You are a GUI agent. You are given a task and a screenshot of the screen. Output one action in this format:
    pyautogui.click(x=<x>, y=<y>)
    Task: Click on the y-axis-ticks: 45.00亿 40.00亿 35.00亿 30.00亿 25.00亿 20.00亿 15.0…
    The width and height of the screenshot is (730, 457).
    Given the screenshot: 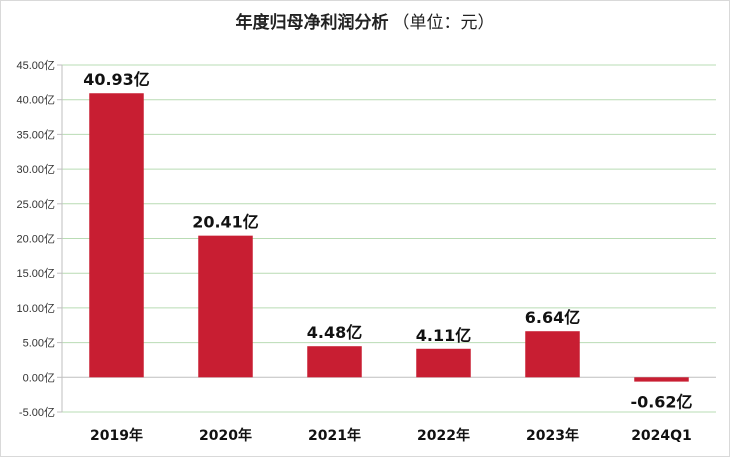 What is the action you would take?
    pyautogui.click(x=35, y=239)
    